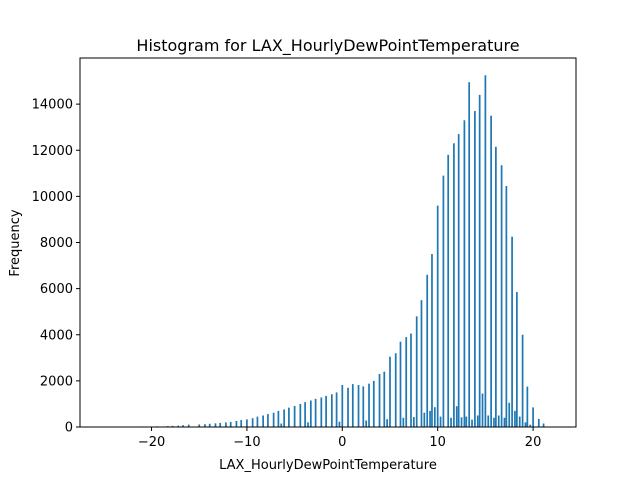  Describe the element at coordinates (533, 442) in the screenshot. I see `x-tick-label: 20` at that location.